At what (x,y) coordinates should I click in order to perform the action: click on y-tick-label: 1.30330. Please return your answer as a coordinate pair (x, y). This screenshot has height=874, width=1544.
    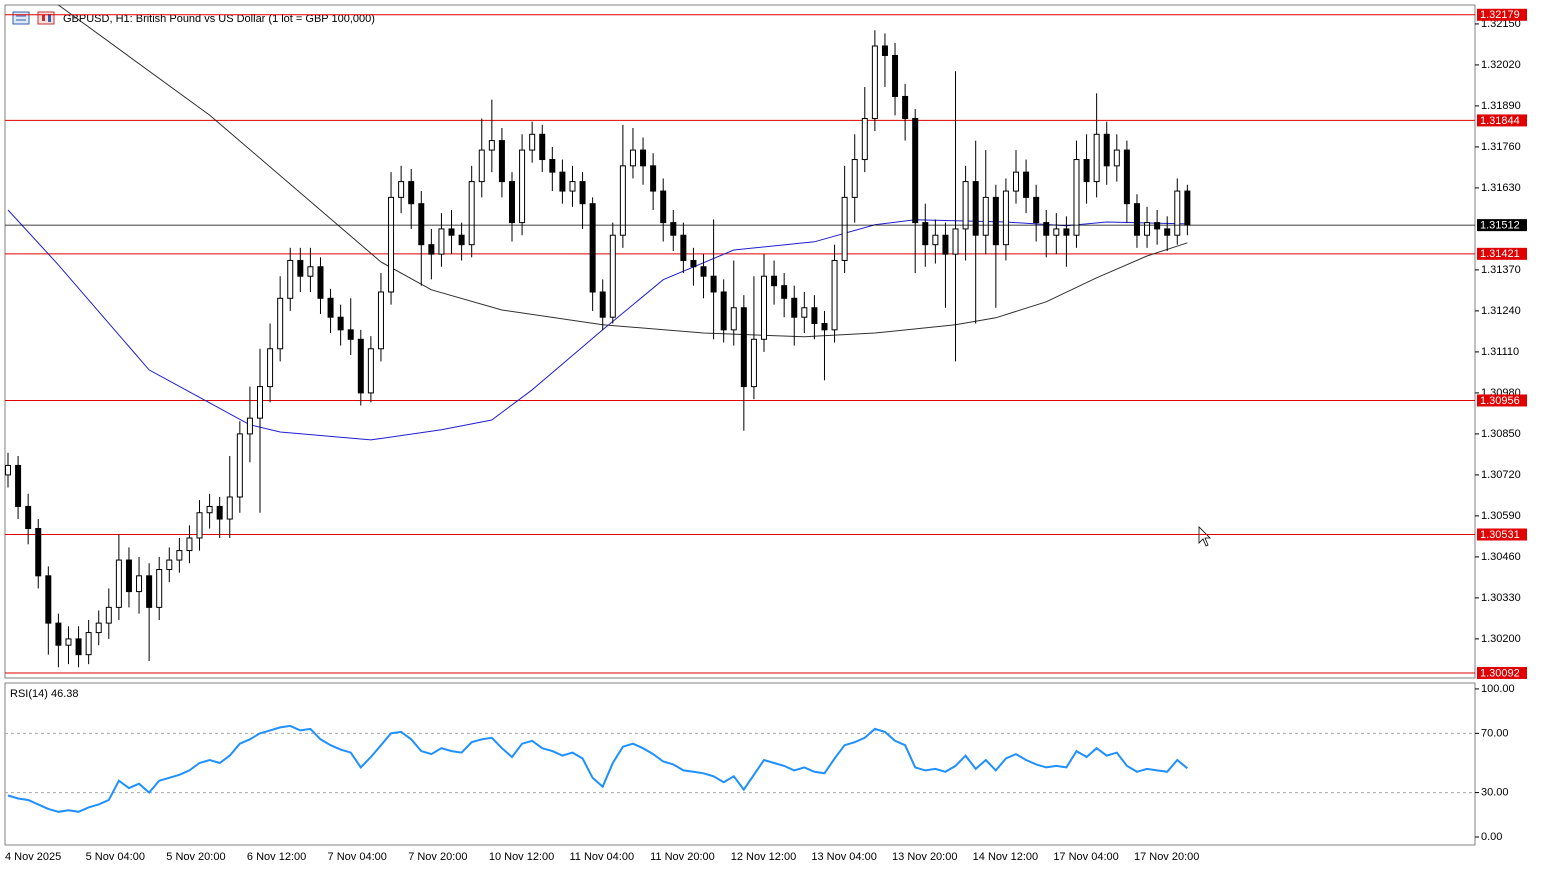
    Looking at the image, I should click on (1501, 598).